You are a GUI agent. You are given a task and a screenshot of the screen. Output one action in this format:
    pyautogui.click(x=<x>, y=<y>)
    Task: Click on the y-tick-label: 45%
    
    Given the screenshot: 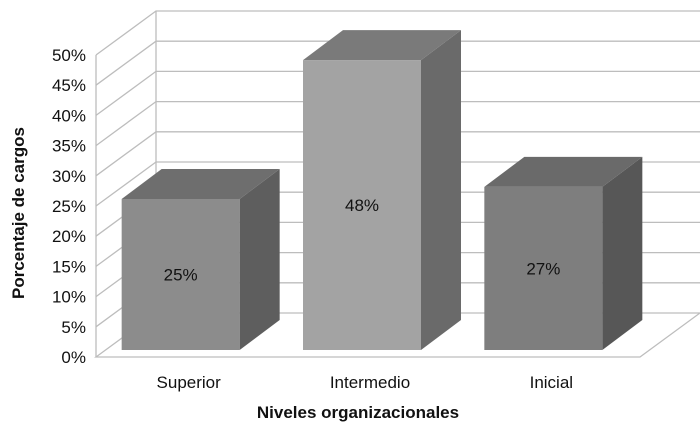 What is the action you would take?
    pyautogui.click(x=69, y=85)
    